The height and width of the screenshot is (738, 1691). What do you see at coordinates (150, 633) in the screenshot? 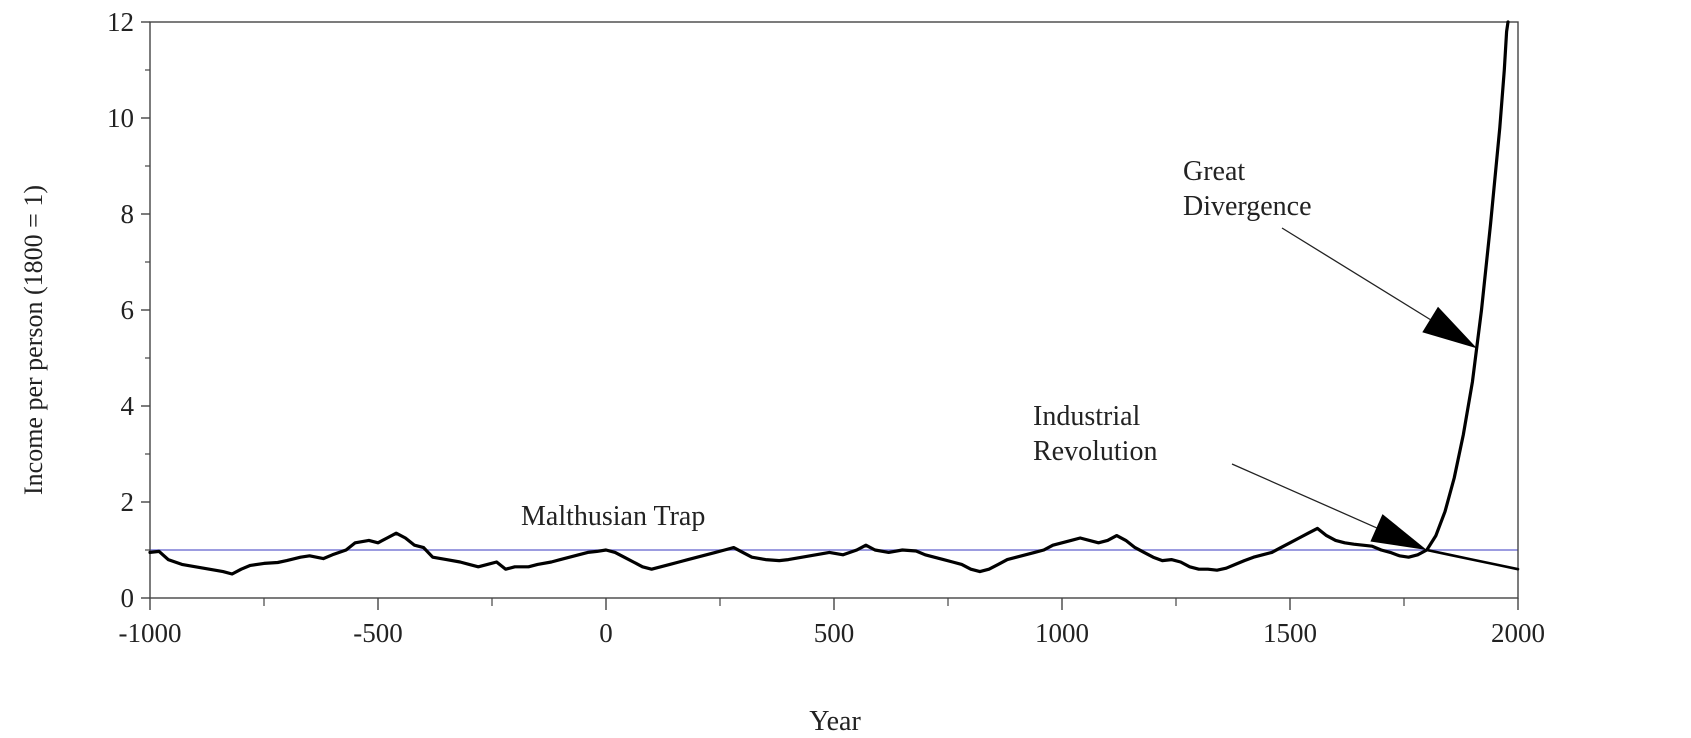
I see `x-tick-label: -1000` at bounding box center [150, 633].